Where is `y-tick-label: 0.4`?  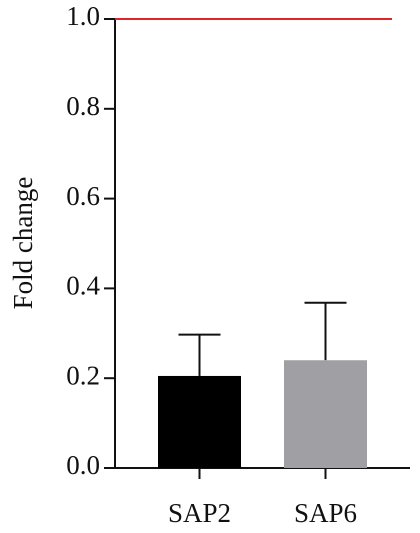
y-tick-label: 0.4 is located at coordinates (83, 286).